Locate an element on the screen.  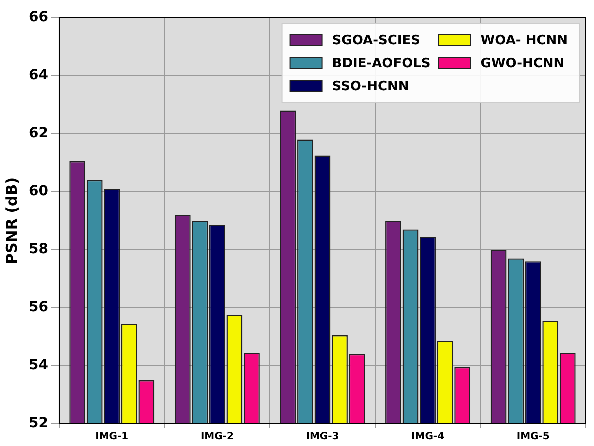
legend-label: SSO-HCNN is located at coordinates (371, 86).